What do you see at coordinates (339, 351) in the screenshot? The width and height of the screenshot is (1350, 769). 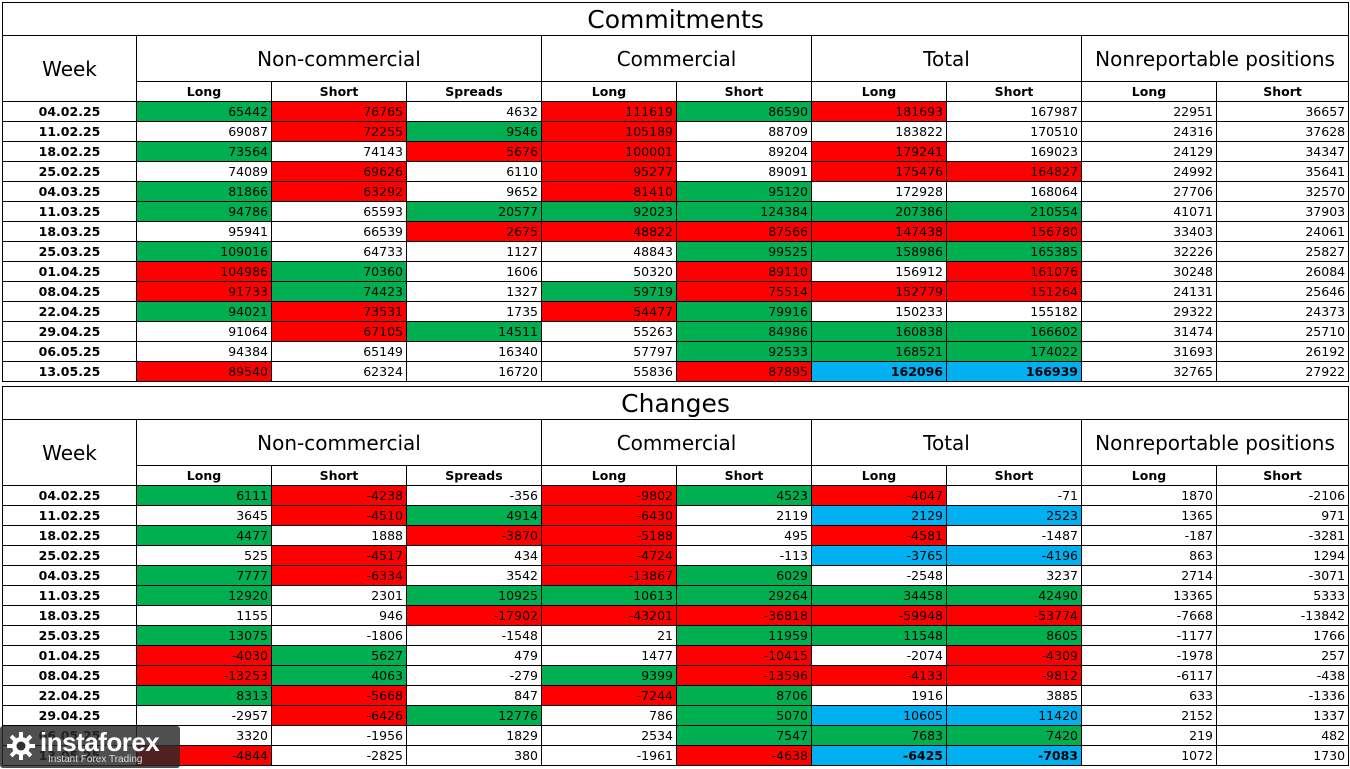 I see `value-cell: 65149` at bounding box center [339, 351].